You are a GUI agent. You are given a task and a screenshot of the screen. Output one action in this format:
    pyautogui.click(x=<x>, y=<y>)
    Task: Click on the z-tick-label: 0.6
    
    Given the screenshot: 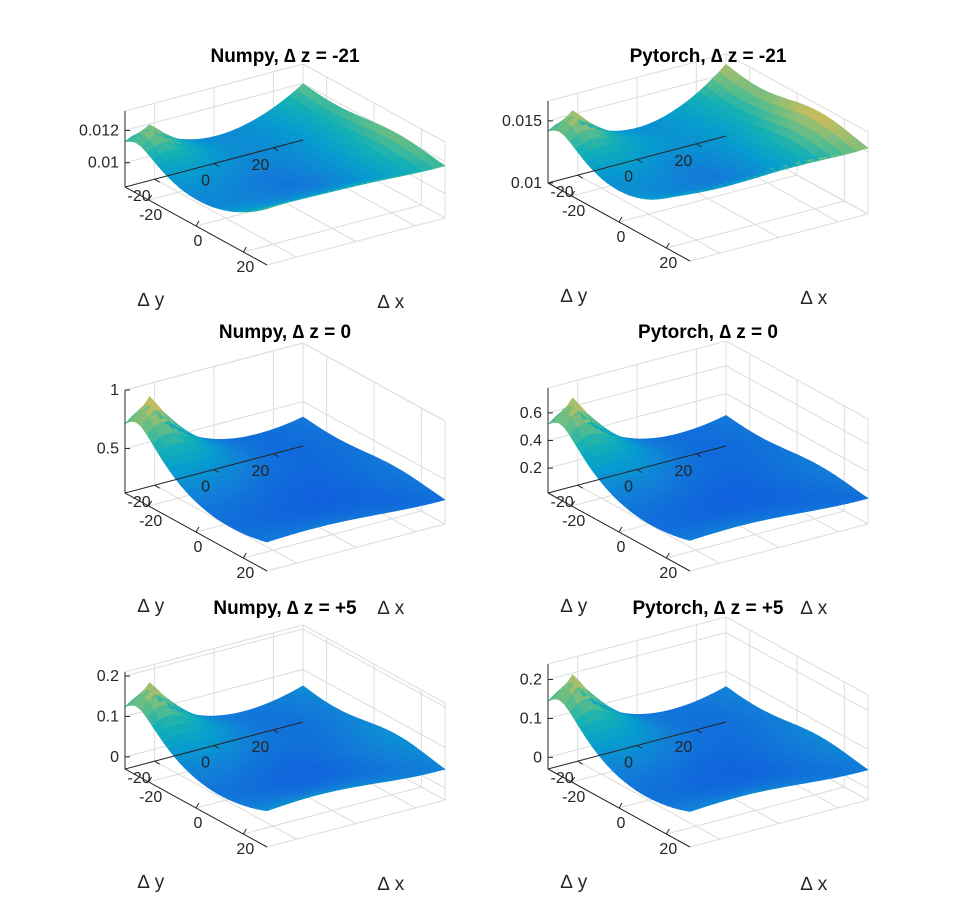 What is the action you would take?
    pyautogui.click(x=531, y=413)
    